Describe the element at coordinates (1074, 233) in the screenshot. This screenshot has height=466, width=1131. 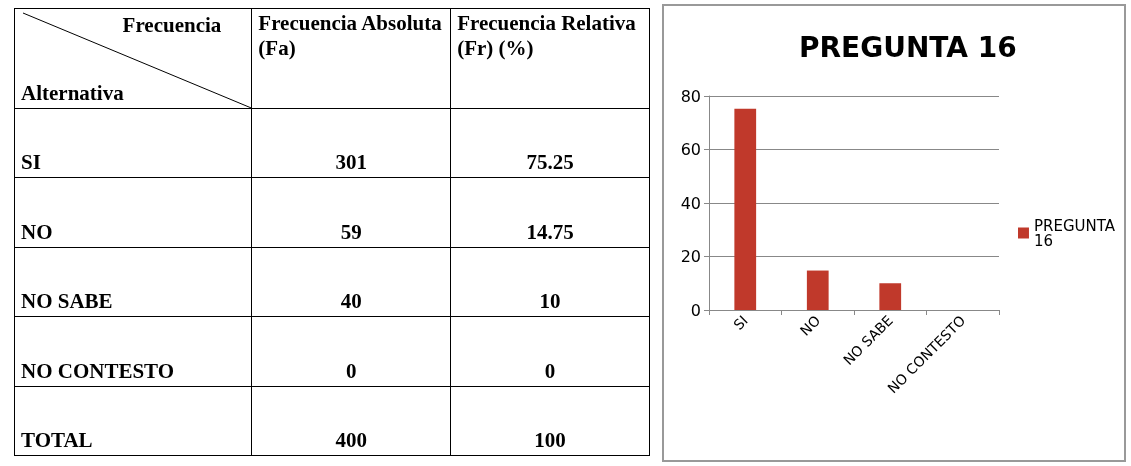
I see `legend-label: PREGUNTA 16` at that location.